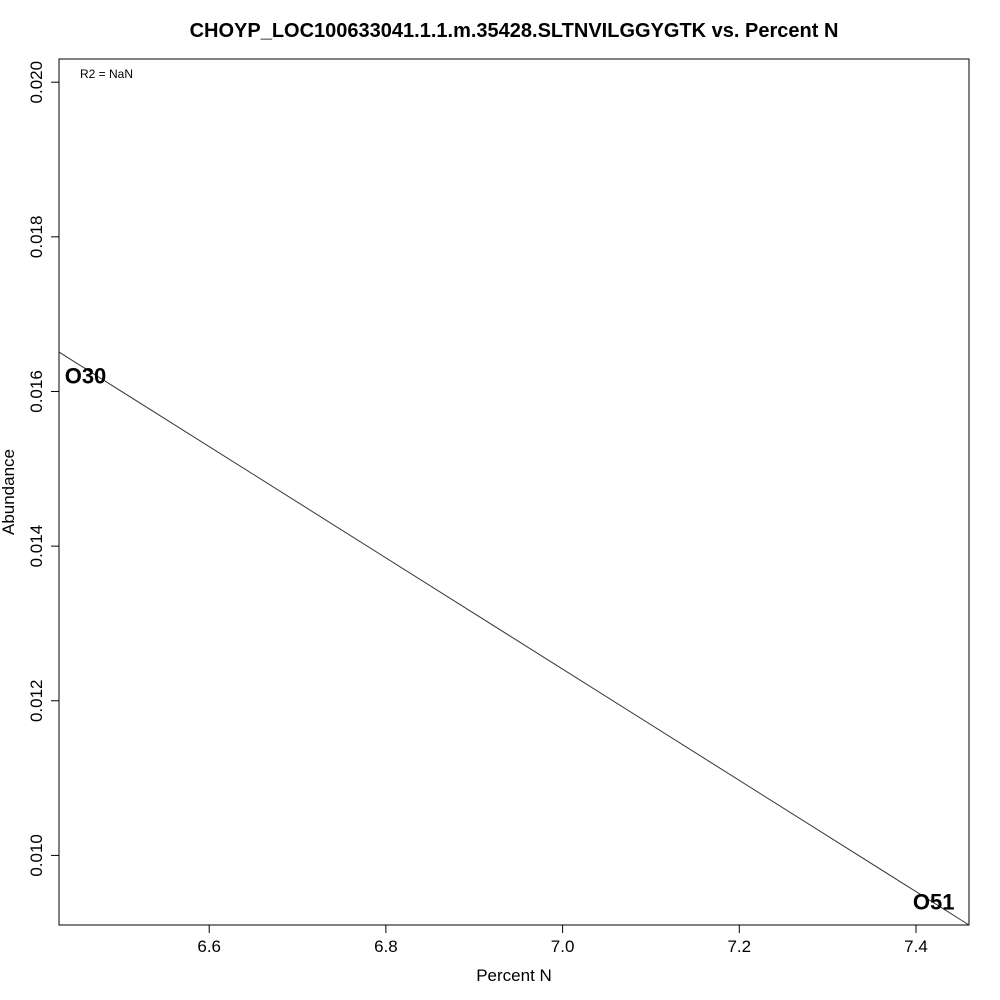  Describe the element at coordinates (106, 74) in the screenshot. I see `r2-annotation: R2 = NaN` at that location.